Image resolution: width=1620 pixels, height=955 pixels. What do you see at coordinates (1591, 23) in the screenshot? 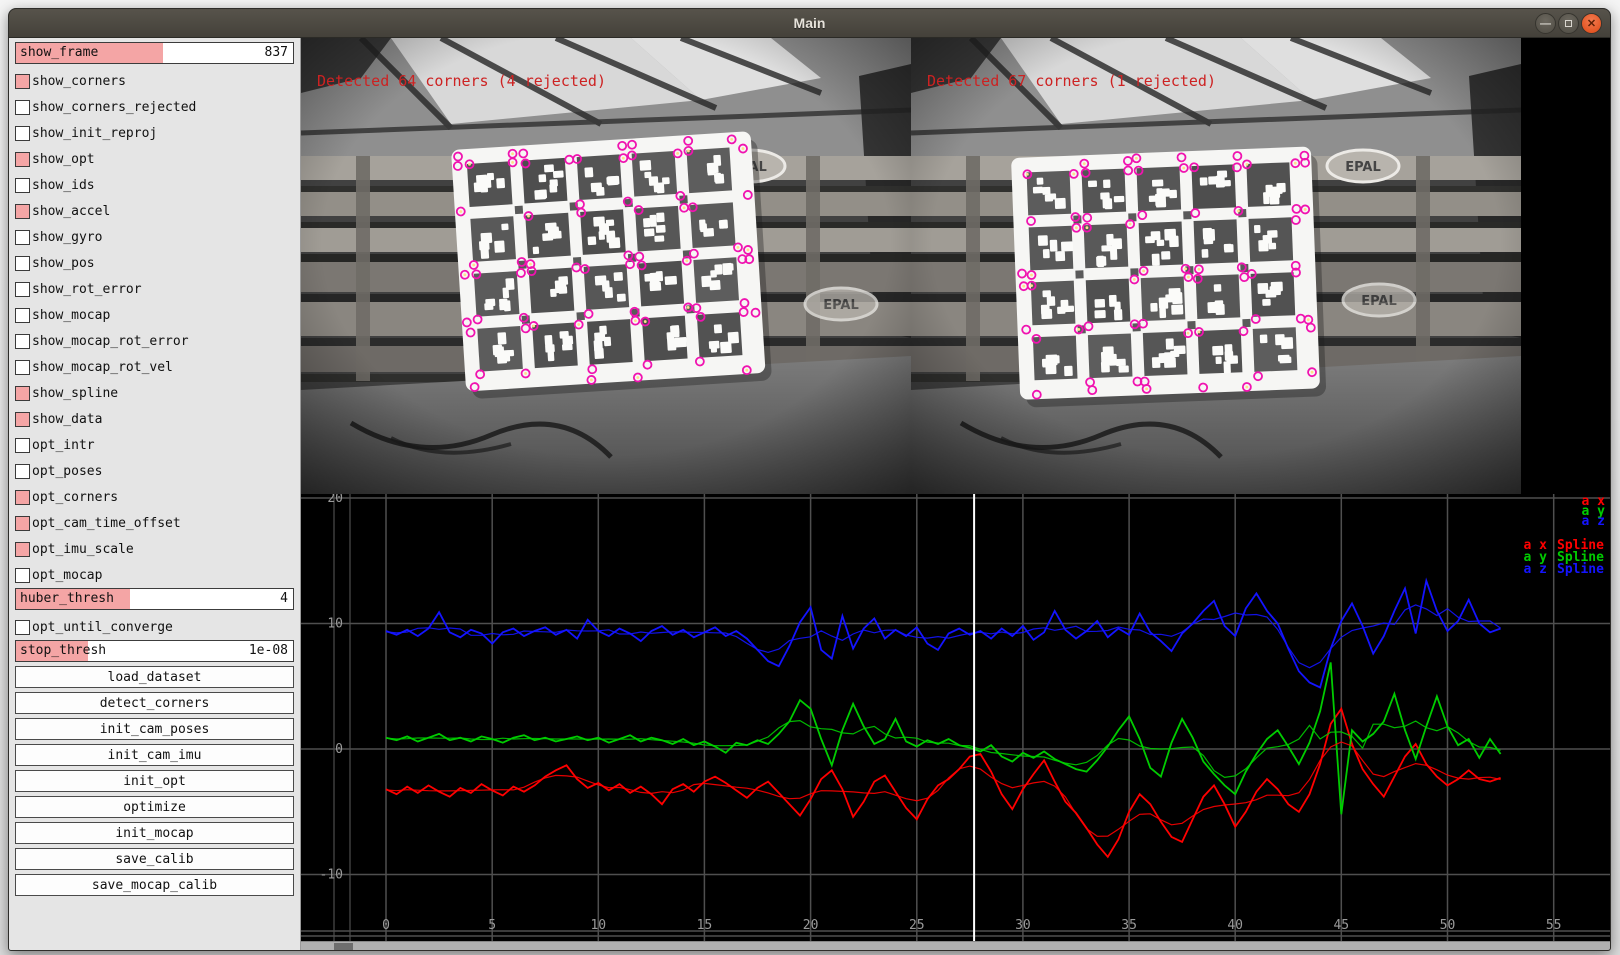
I see `close-button: ✕` at bounding box center [1591, 23].